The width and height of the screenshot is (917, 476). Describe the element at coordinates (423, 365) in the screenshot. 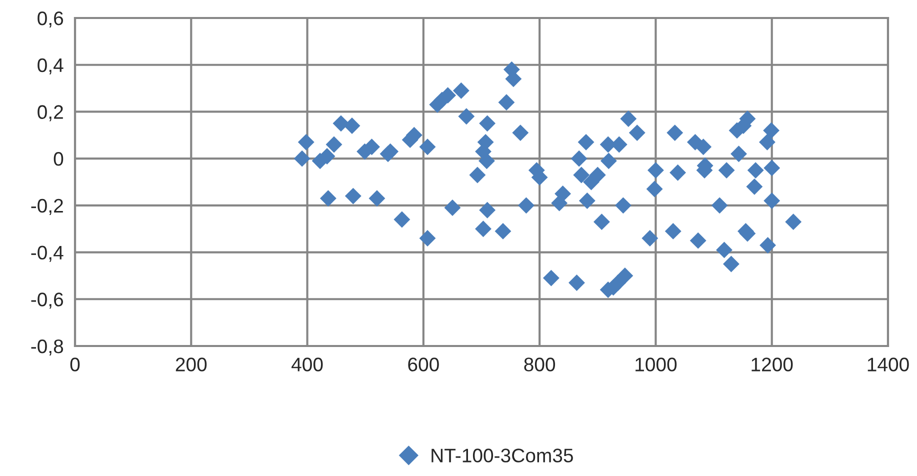

I see `x-tick-label: 600` at that location.